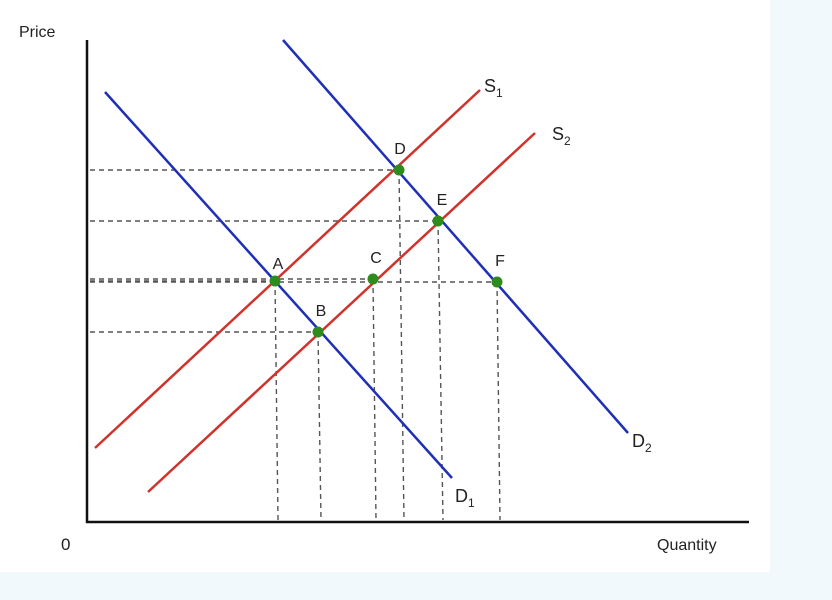 Image resolution: width=832 pixels, height=600 pixels. What do you see at coordinates (442, 200) in the screenshot?
I see `point-label-e: E` at bounding box center [442, 200].